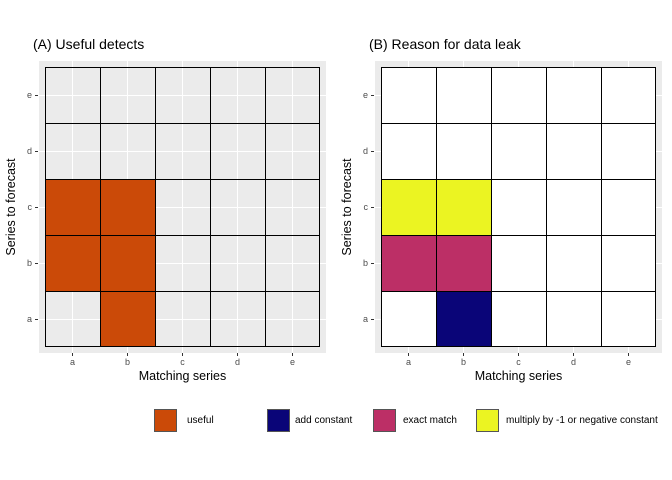 The image size is (672, 480). I want to click on legend-label-multiply-negative: multiply by -1 or negative constant, so click(582, 420).